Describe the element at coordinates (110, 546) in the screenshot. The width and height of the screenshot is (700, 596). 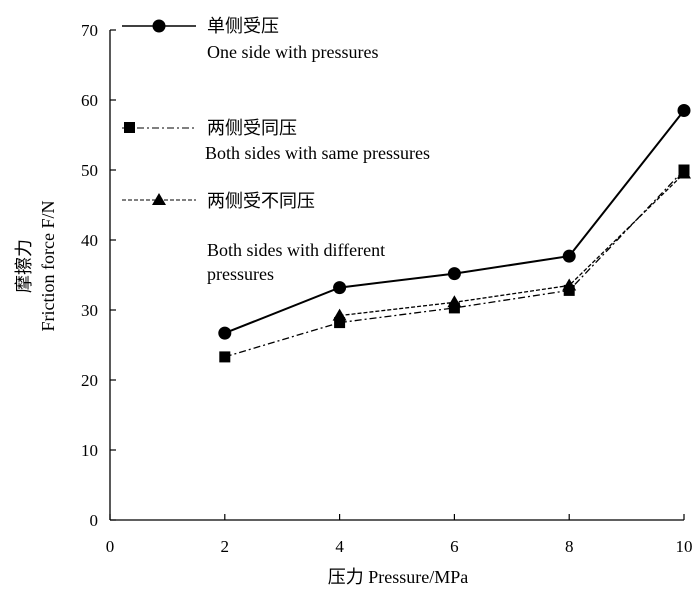
I see `x-tick-label: 0` at that location.